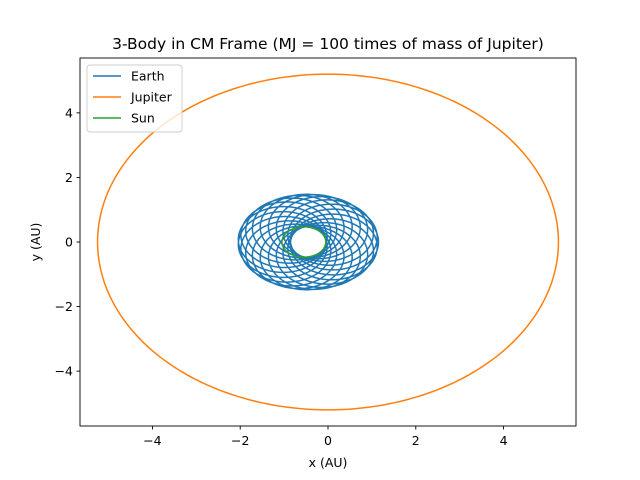 This screenshot has height=480, width=640. Describe the element at coordinates (69, 177) in the screenshot. I see `y-tick-label: 2` at that location.